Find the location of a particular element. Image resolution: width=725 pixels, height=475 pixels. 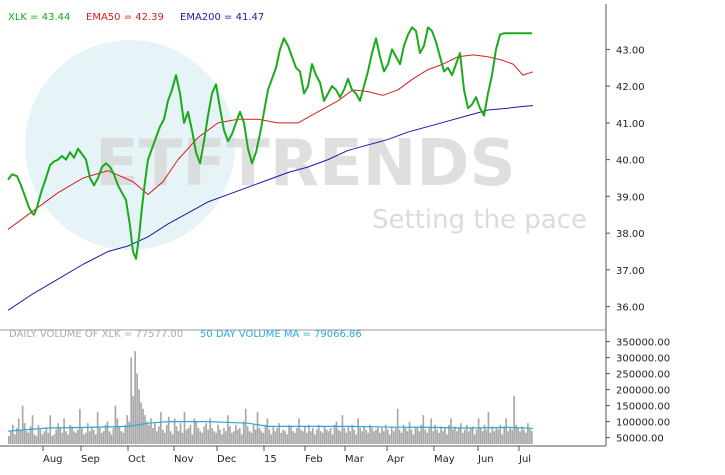

price-y-tick-label: 39.00 is located at coordinates (630, 197).